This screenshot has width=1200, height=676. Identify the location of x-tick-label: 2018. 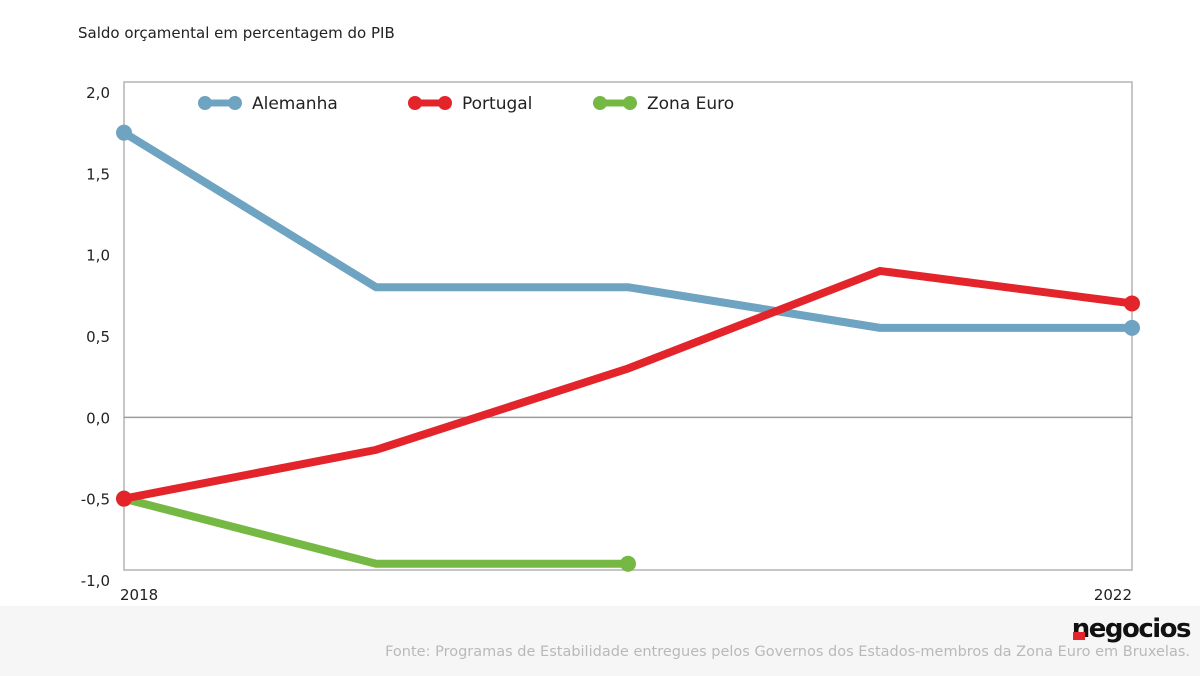
(139, 595).